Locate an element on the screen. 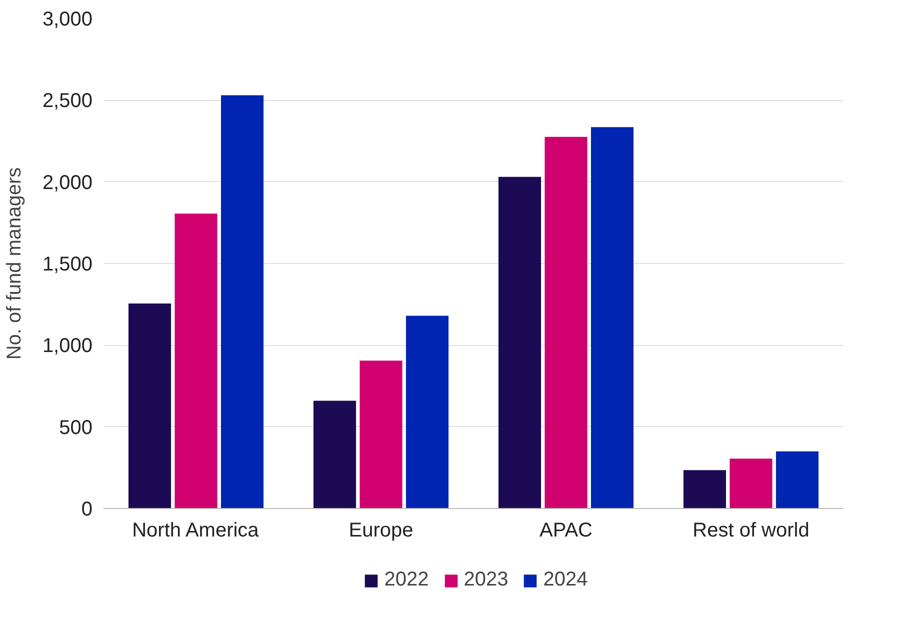 The height and width of the screenshot is (628, 912). x-tick-label: Rest of world is located at coordinates (751, 531).